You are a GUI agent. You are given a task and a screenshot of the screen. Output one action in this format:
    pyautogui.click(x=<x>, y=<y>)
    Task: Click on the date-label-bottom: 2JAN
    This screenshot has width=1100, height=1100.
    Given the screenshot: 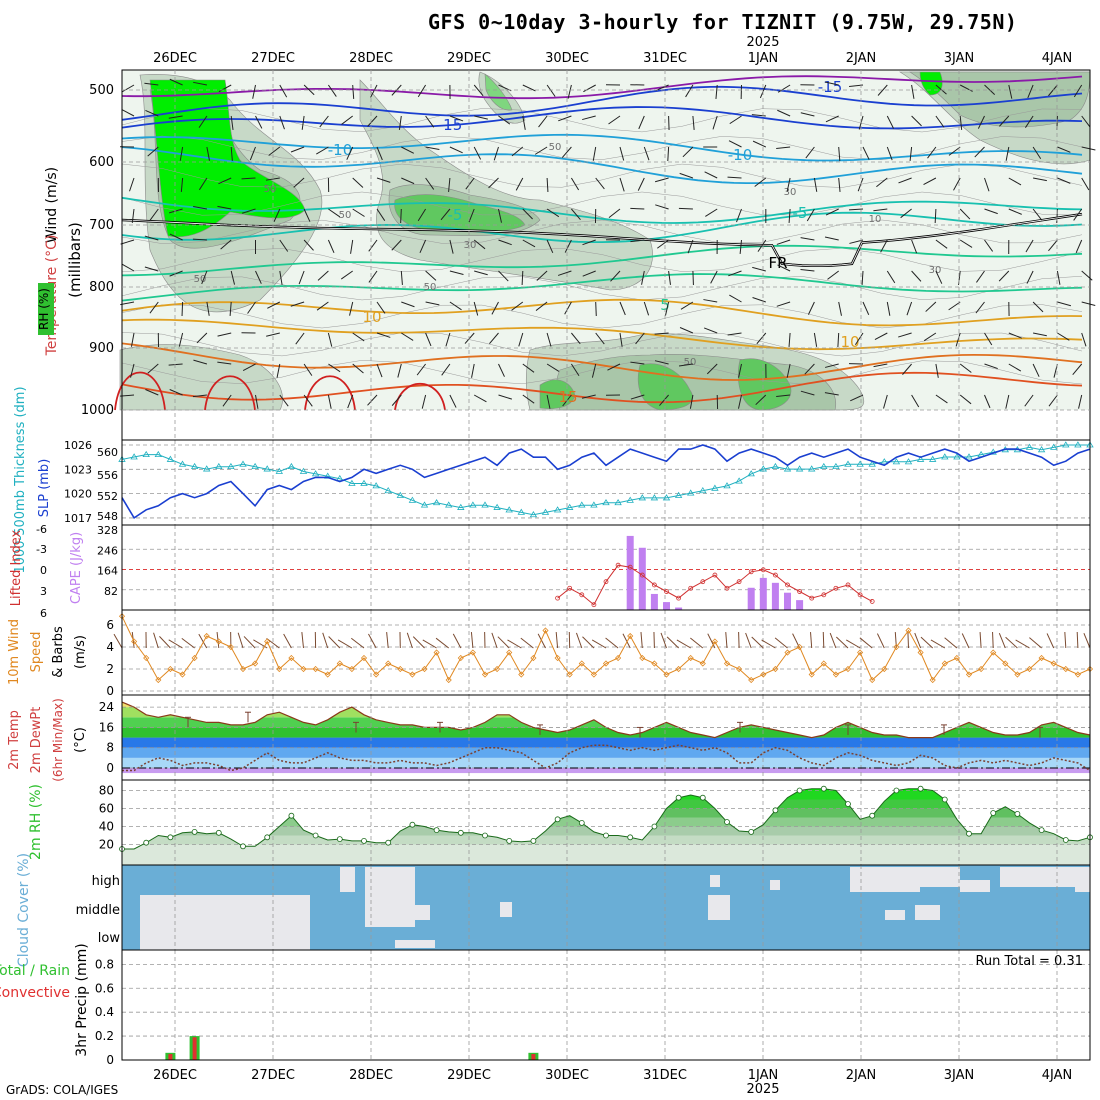 What is the action you would take?
    pyautogui.click(x=861, y=1075)
    